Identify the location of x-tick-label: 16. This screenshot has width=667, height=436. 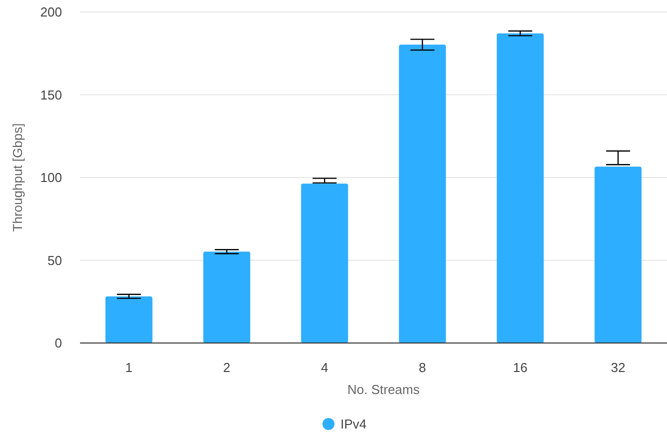
(520, 367).